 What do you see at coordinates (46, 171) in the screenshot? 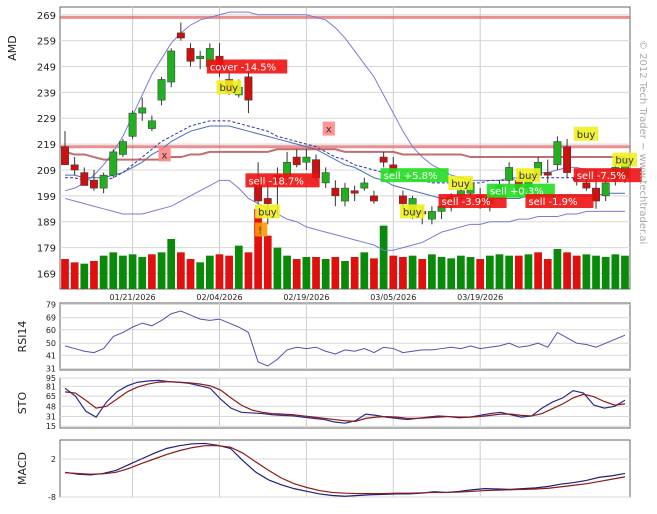
I see `y-tick-label: 209` at bounding box center [46, 171].